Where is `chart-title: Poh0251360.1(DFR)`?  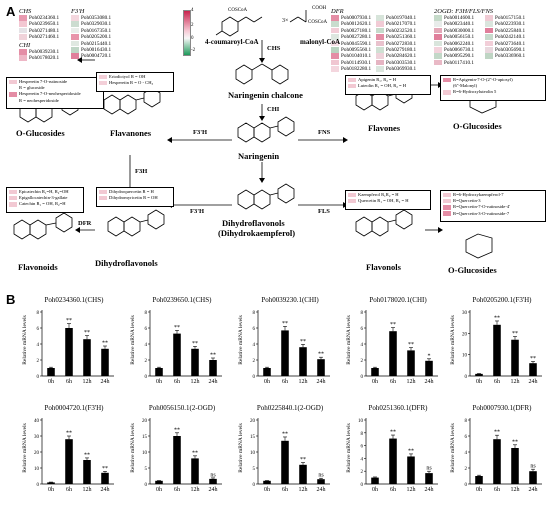
chart-title: Poh0251360.1(DFR) is located at coordinates (399, 408).